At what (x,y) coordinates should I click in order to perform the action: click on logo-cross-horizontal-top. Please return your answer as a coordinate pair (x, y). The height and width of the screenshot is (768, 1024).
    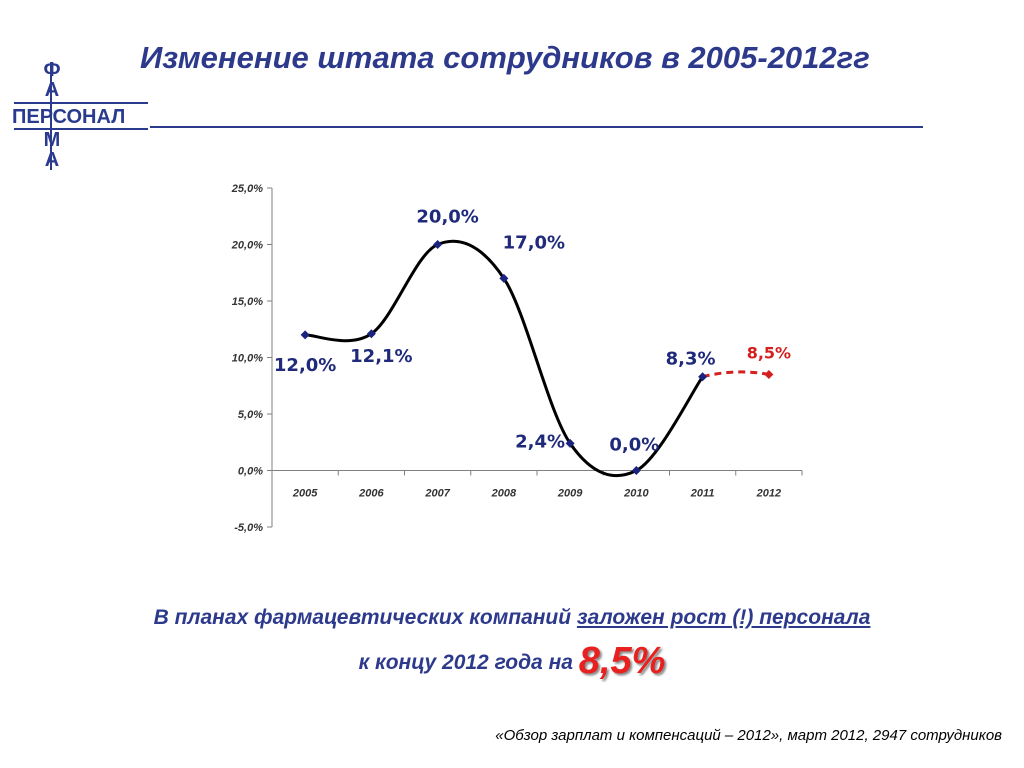
    Looking at the image, I should click on (81, 103).